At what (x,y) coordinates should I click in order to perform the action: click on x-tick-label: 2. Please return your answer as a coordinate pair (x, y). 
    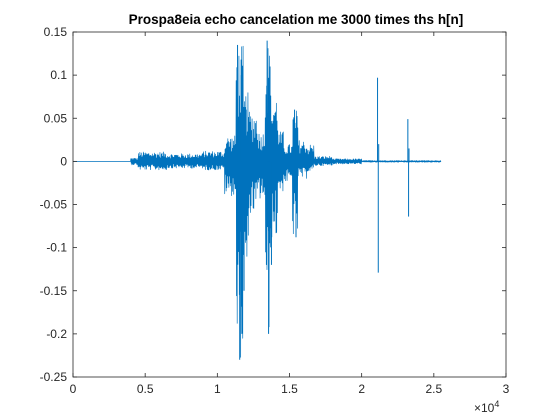
    Looking at the image, I should click on (361, 389).